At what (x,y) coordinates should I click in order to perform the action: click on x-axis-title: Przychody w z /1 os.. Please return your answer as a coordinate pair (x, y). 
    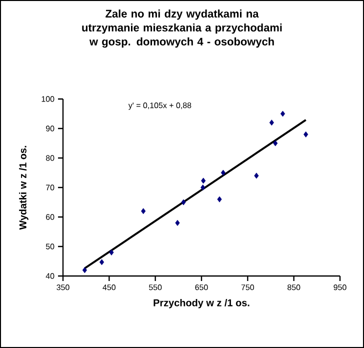
    Looking at the image, I should click on (202, 303).